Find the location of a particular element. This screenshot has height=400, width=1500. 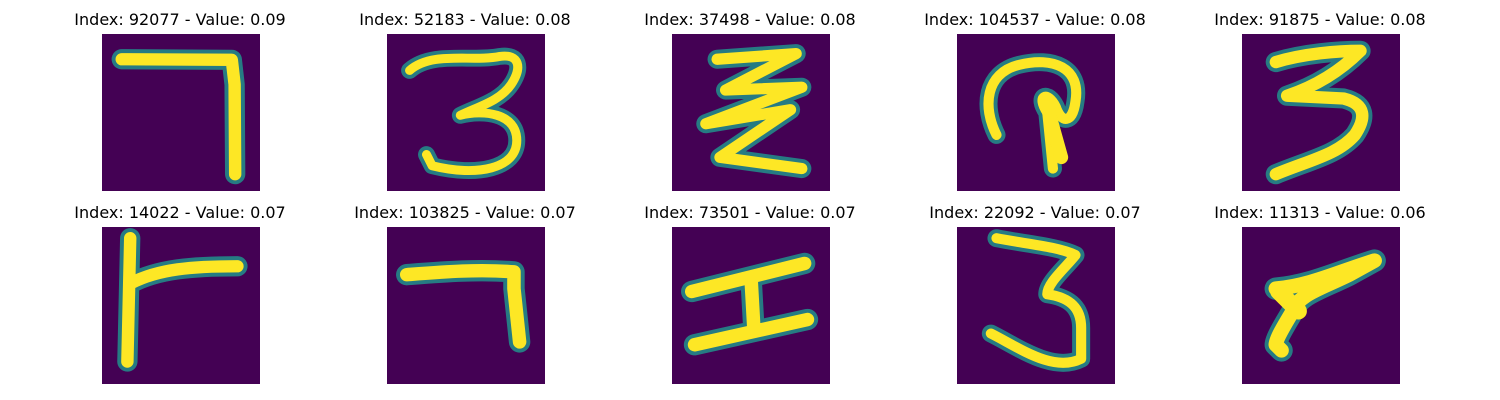

panel-6: Index: 14022 - Value: 0.07 is located at coordinates (180, 293).